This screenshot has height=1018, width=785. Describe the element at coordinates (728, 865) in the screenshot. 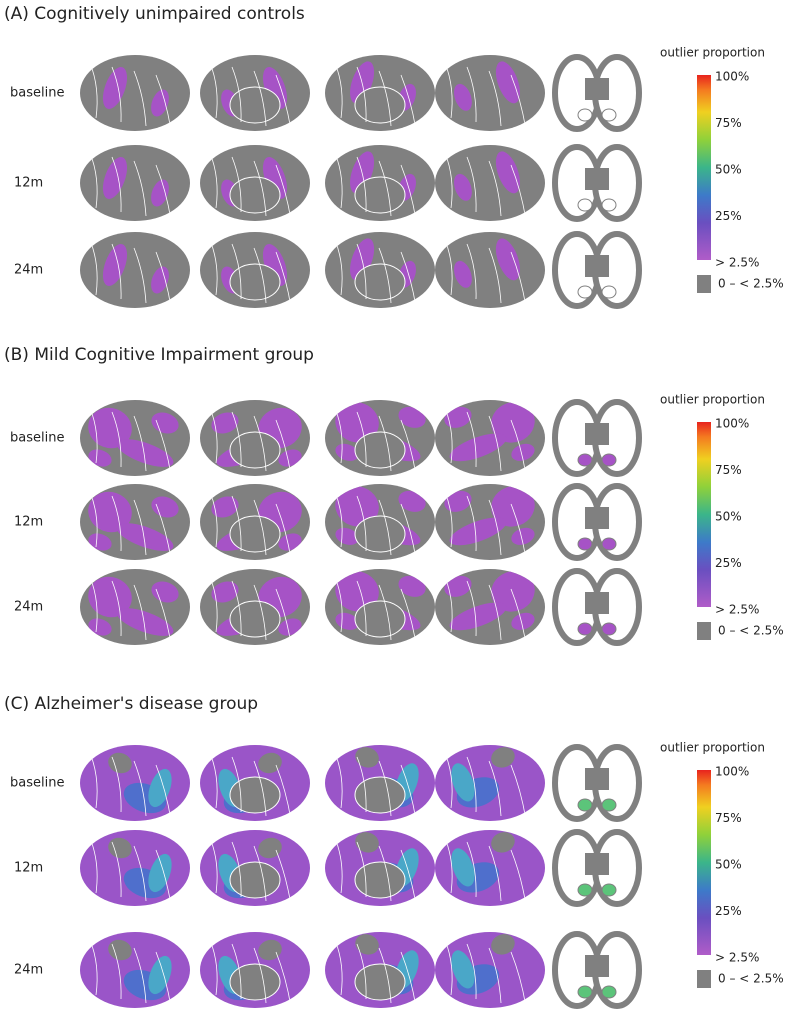

I see `legend-label: 50%` at that location.